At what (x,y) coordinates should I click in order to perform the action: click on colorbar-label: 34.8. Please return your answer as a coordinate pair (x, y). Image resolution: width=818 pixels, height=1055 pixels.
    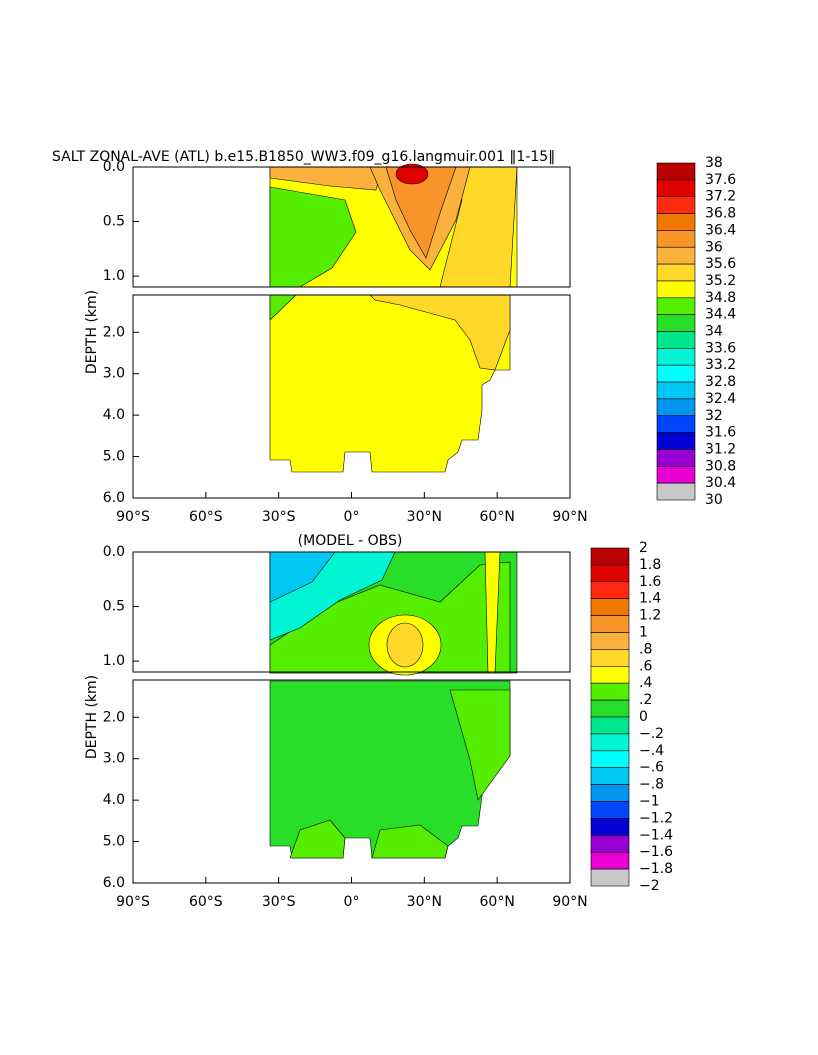
    Looking at the image, I should click on (720, 298).